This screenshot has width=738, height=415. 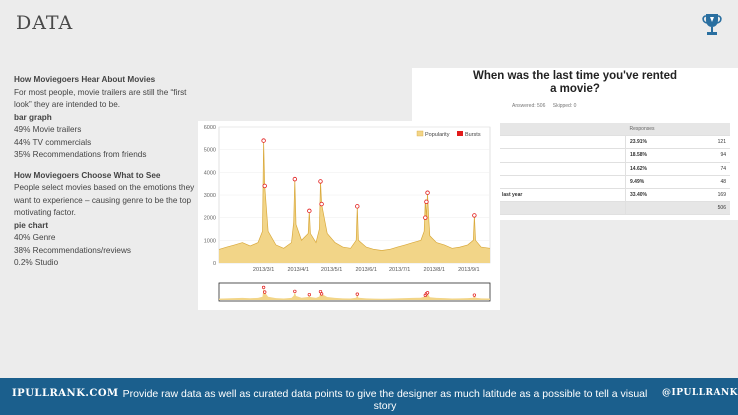 I want to click on popularity-area, so click(x=354, y=201).